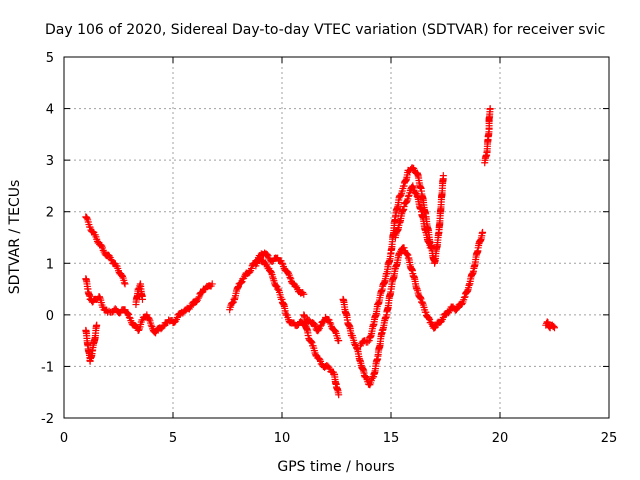  I want to click on y-tick-label: 5, so click(50, 58).